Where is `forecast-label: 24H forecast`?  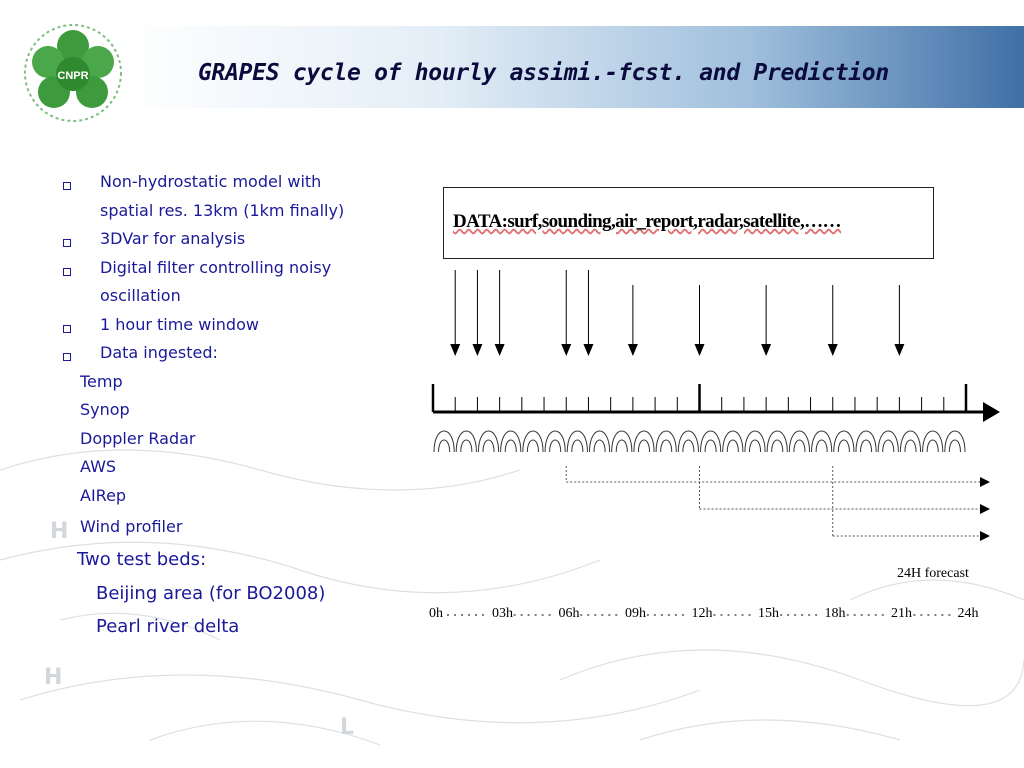 forecast-label: 24H forecast is located at coordinates (933, 573).